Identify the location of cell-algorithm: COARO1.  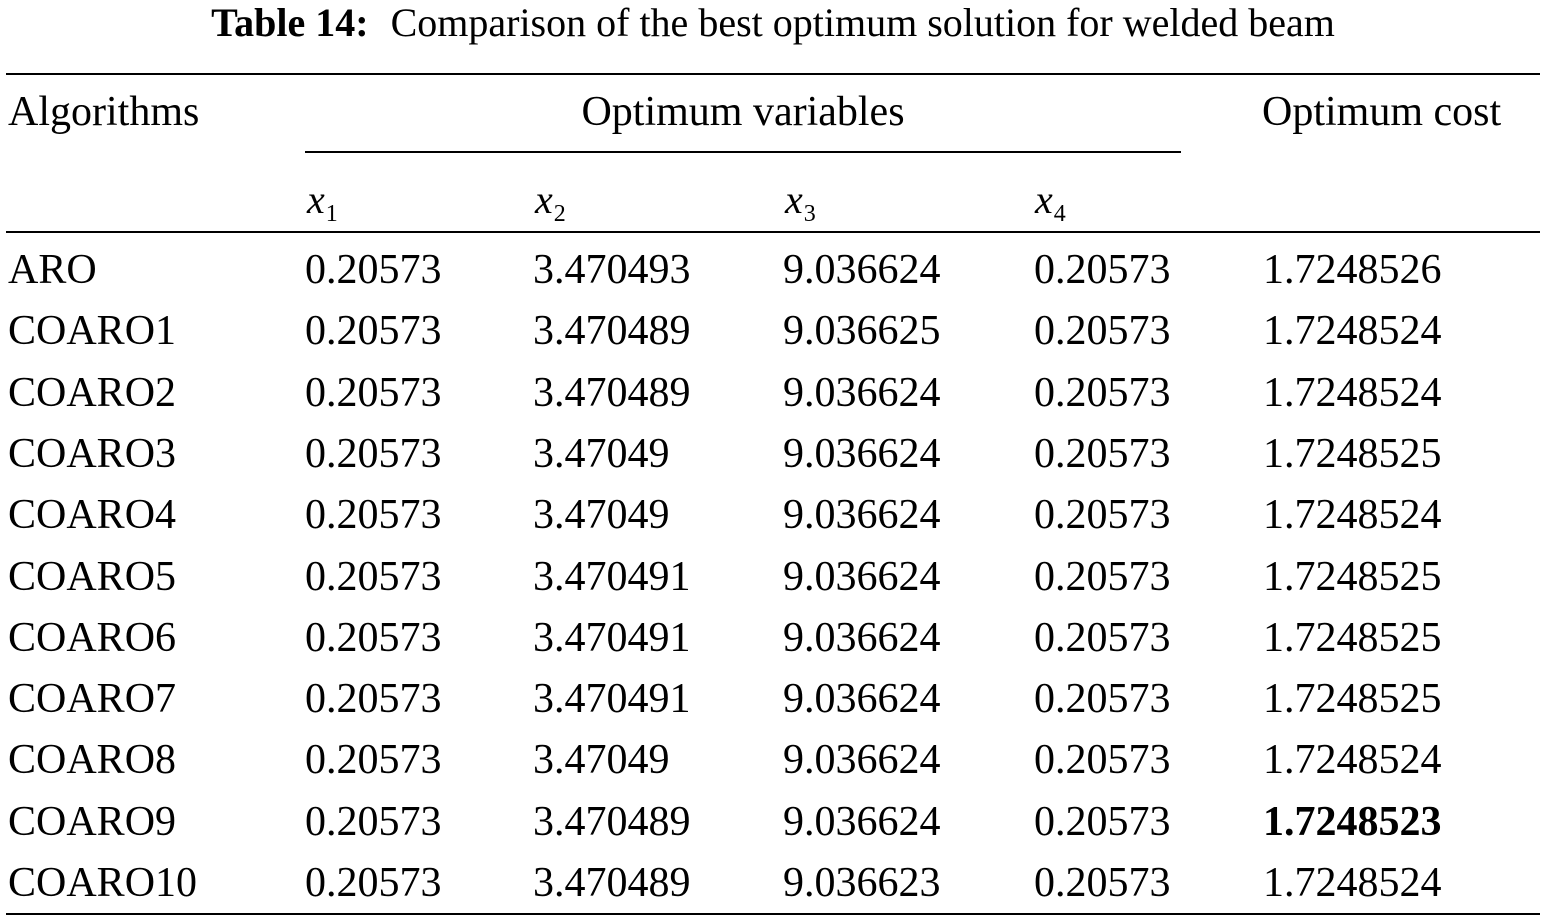
(92, 331).